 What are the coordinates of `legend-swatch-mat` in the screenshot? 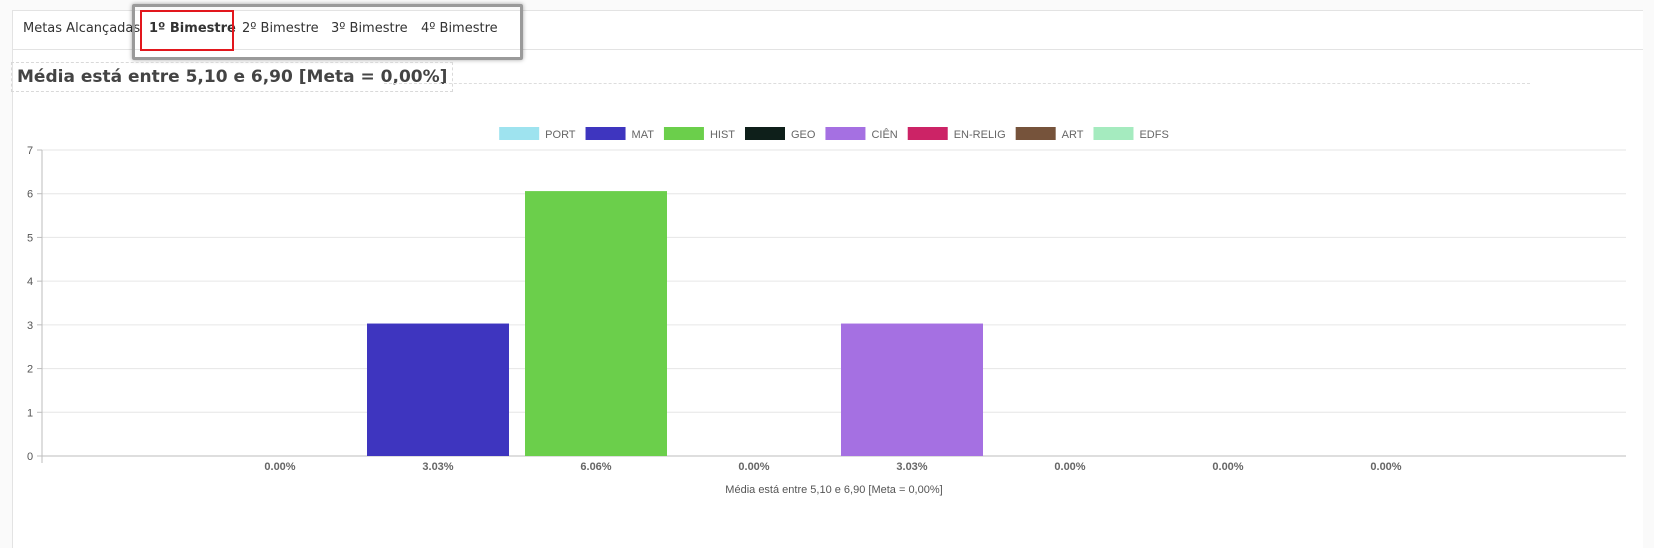 It's located at (605, 133).